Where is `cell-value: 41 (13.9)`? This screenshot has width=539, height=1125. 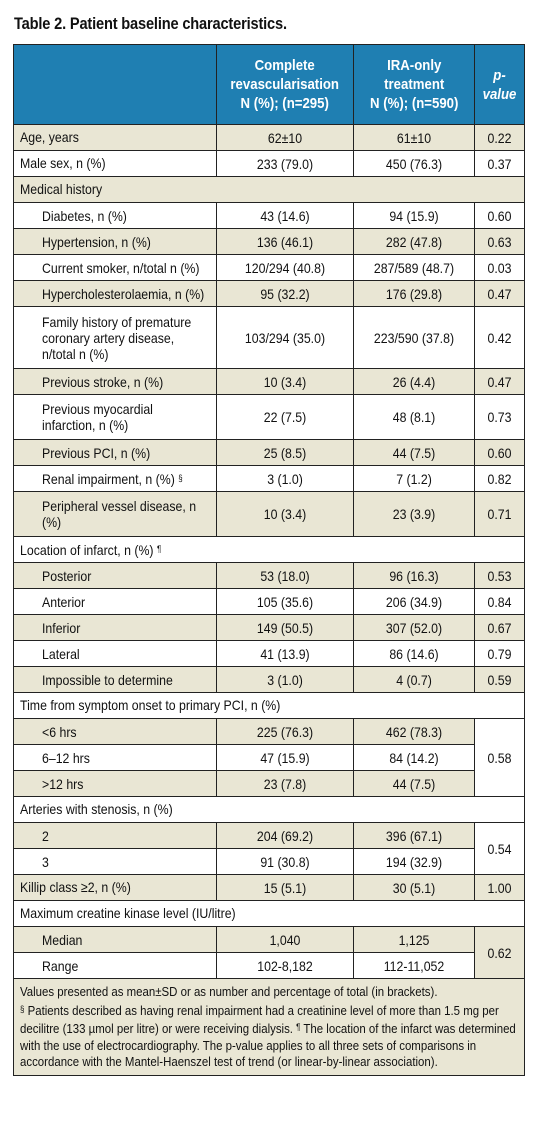 cell-value: 41 (13.9) is located at coordinates (285, 653).